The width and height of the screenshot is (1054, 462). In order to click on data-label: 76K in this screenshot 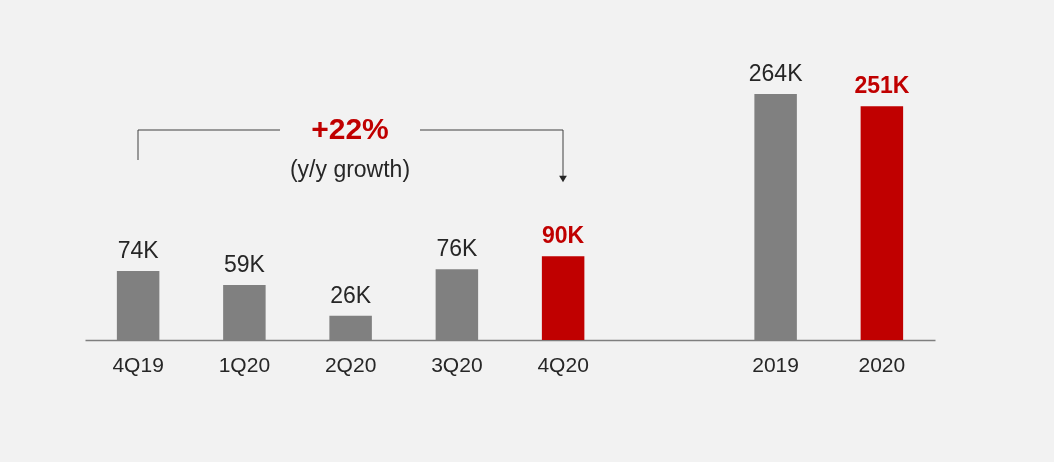, I will do `click(457, 248)`.